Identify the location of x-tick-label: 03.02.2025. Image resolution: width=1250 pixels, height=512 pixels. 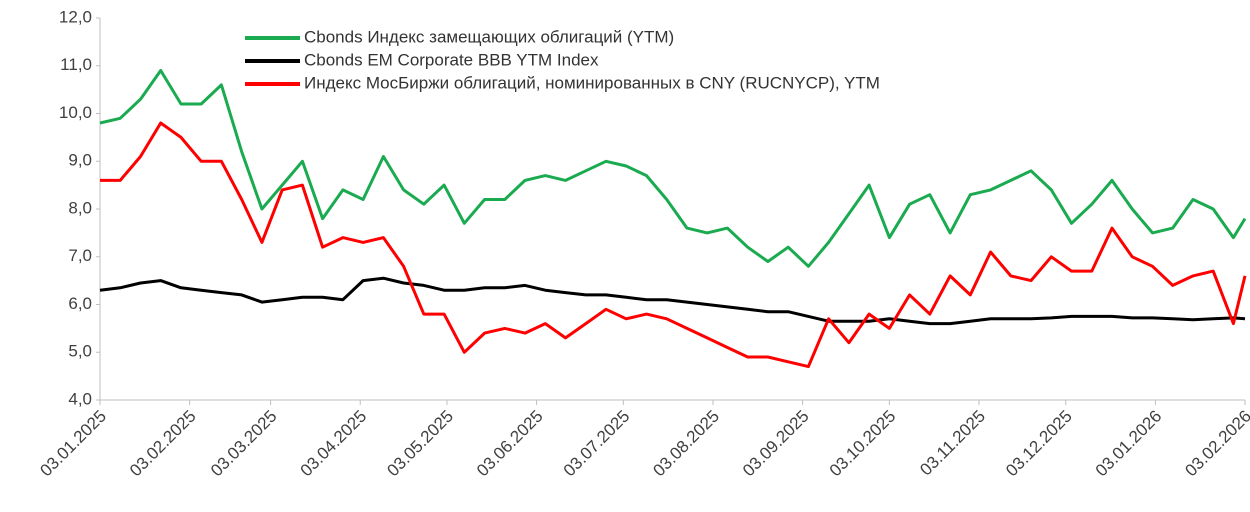
(163, 444).